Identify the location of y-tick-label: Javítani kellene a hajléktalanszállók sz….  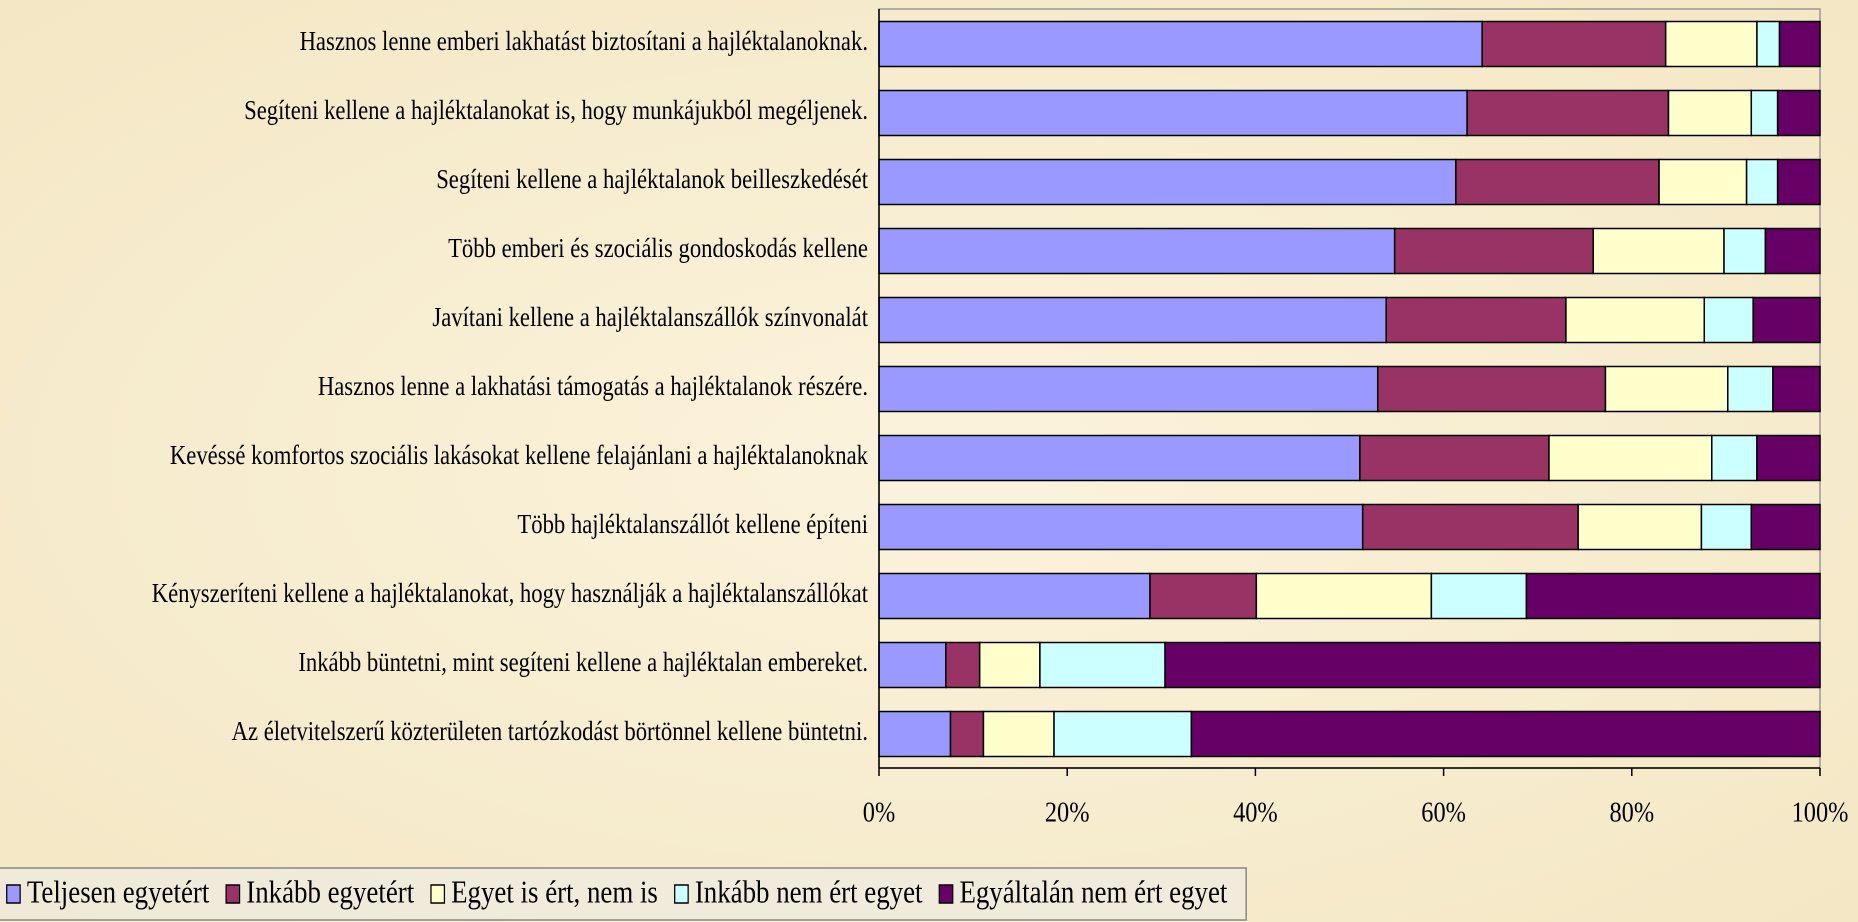
(650, 317).